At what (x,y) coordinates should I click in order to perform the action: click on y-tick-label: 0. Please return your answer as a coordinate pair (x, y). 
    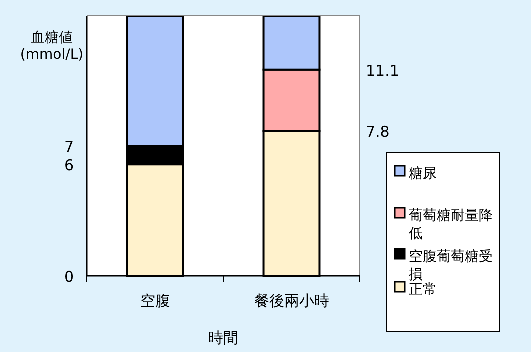
    Looking at the image, I should click on (69, 277).